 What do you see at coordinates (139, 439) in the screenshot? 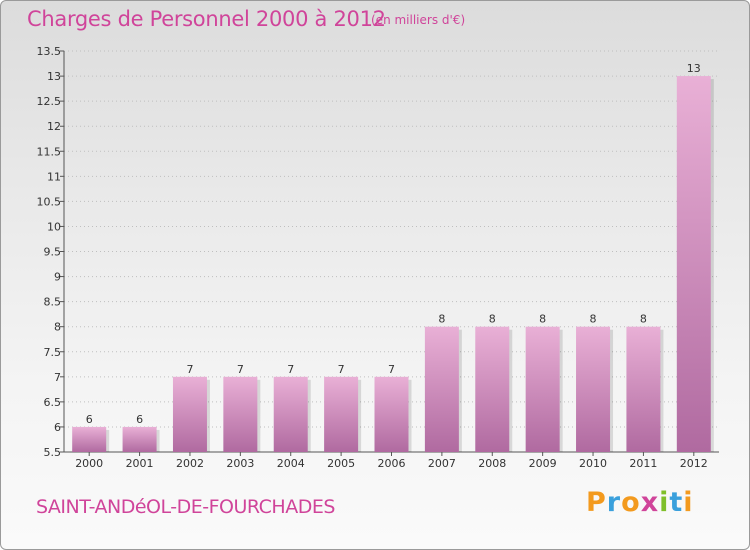
I see `bar-2001` at bounding box center [139, 439].